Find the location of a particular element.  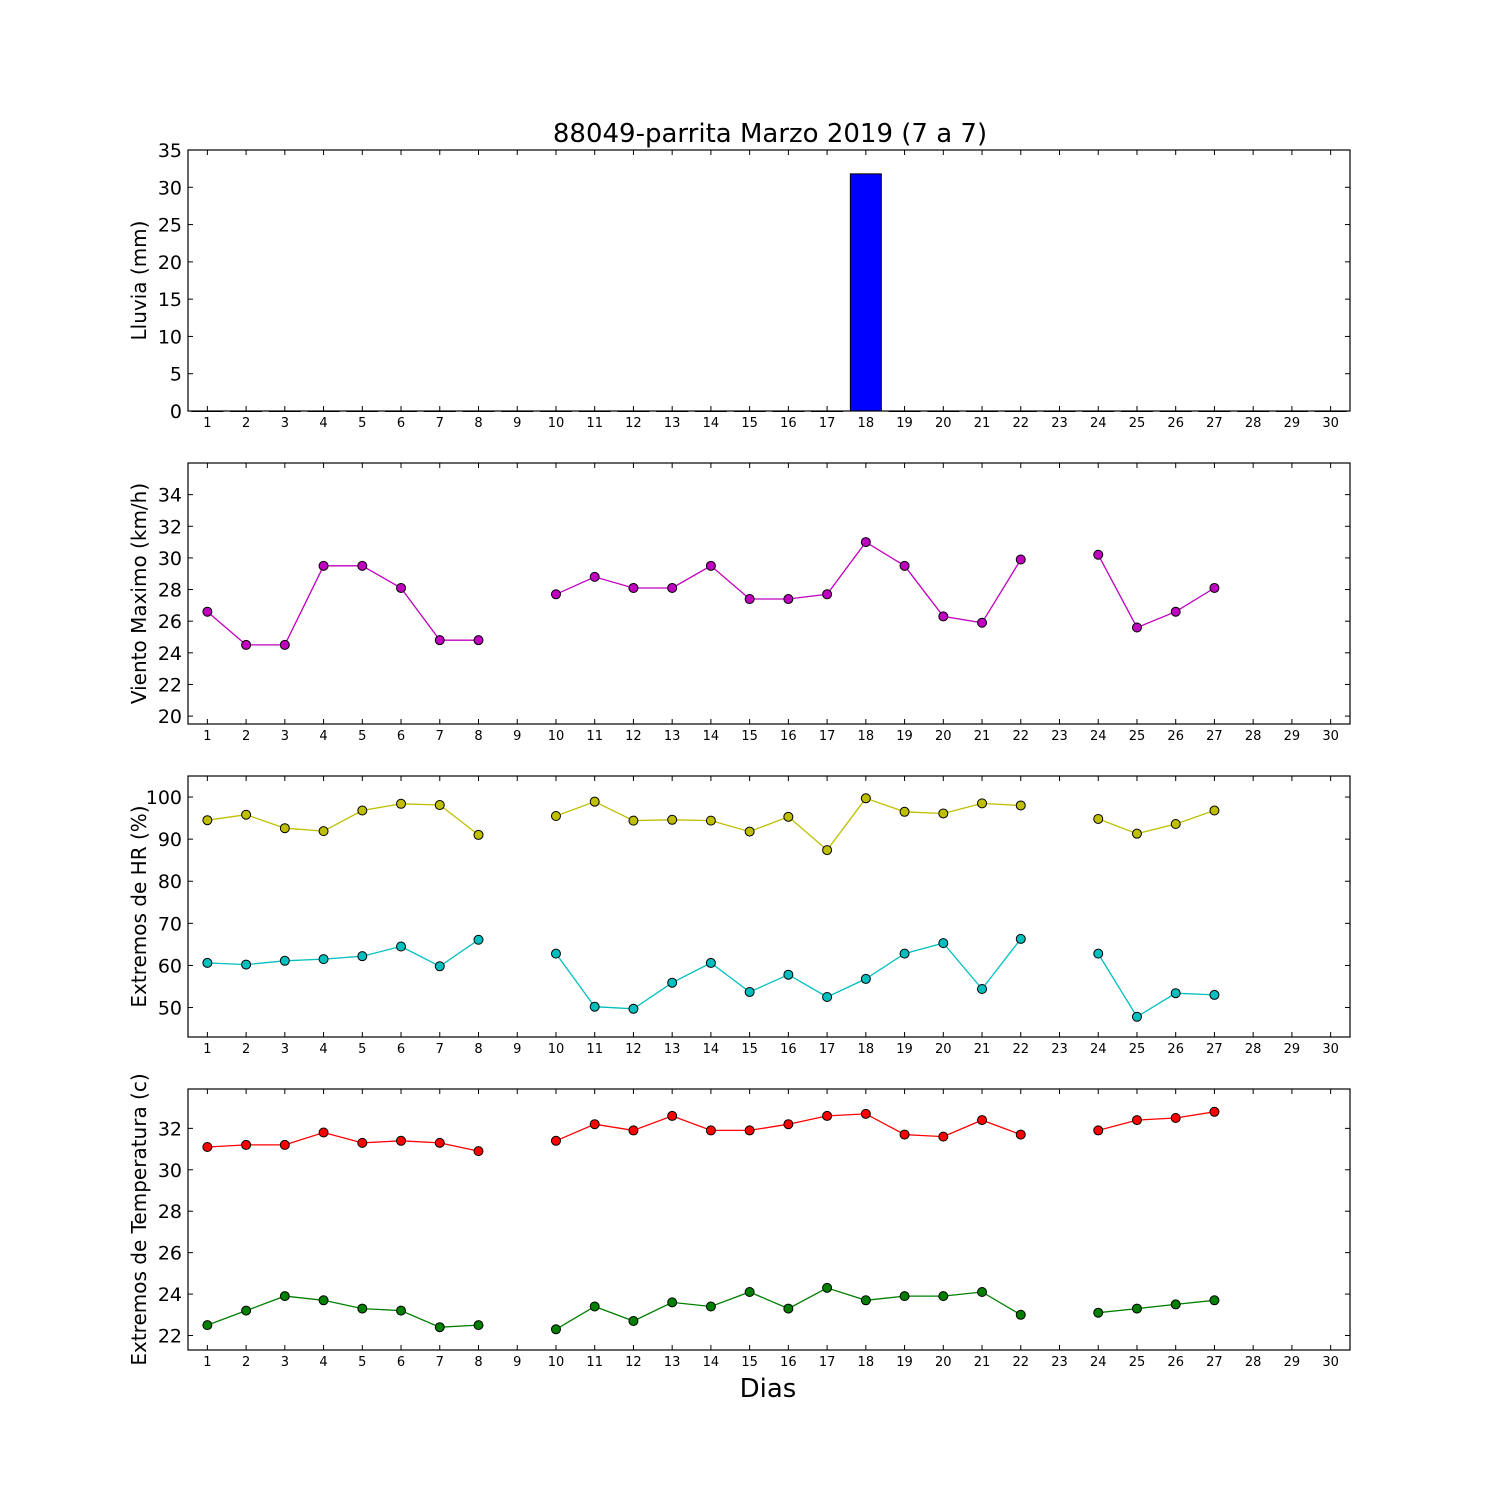

x-tick-label: 19 is located at coordinates (904, 1362).